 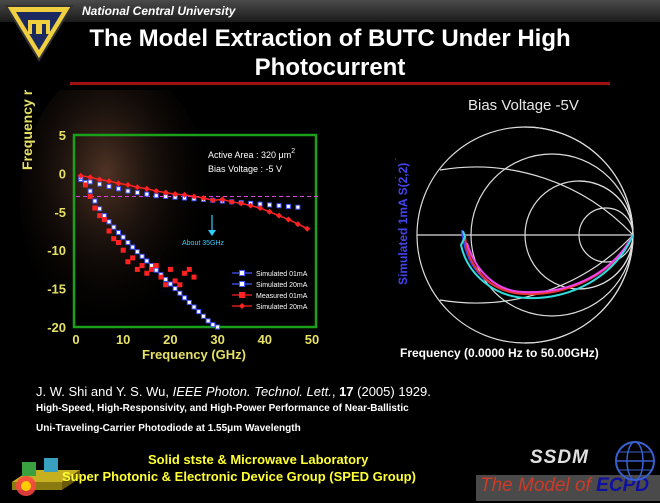 What do you see at coordinates (312, 339) in the screenshot?
I see `x-tick-label: 50` at bounding box center [312, 339].